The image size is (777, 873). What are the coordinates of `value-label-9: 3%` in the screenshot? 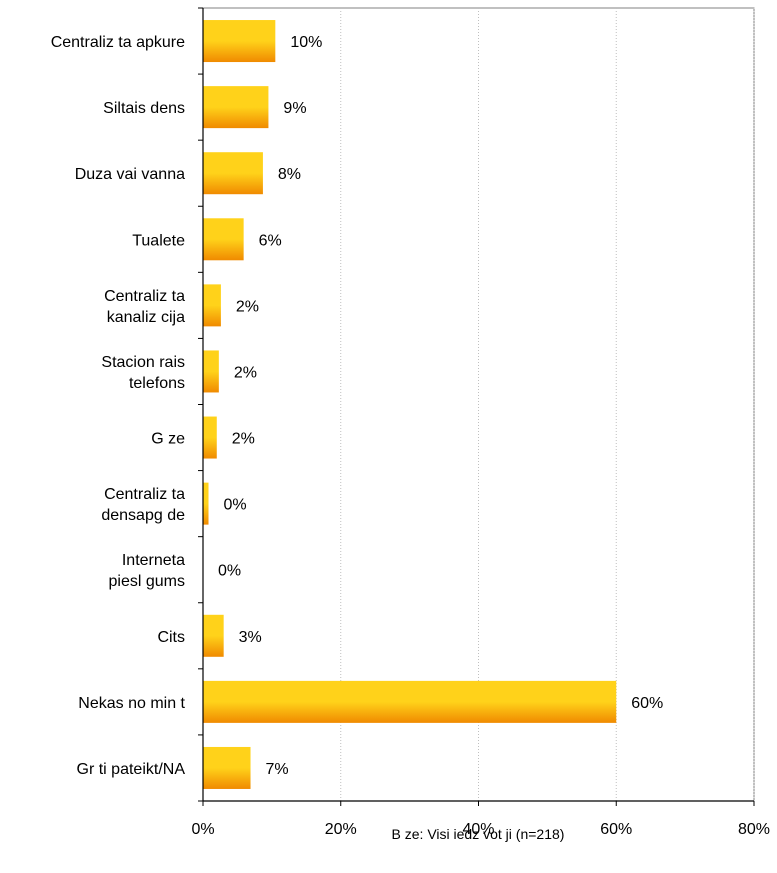 It's located at (250, 637).